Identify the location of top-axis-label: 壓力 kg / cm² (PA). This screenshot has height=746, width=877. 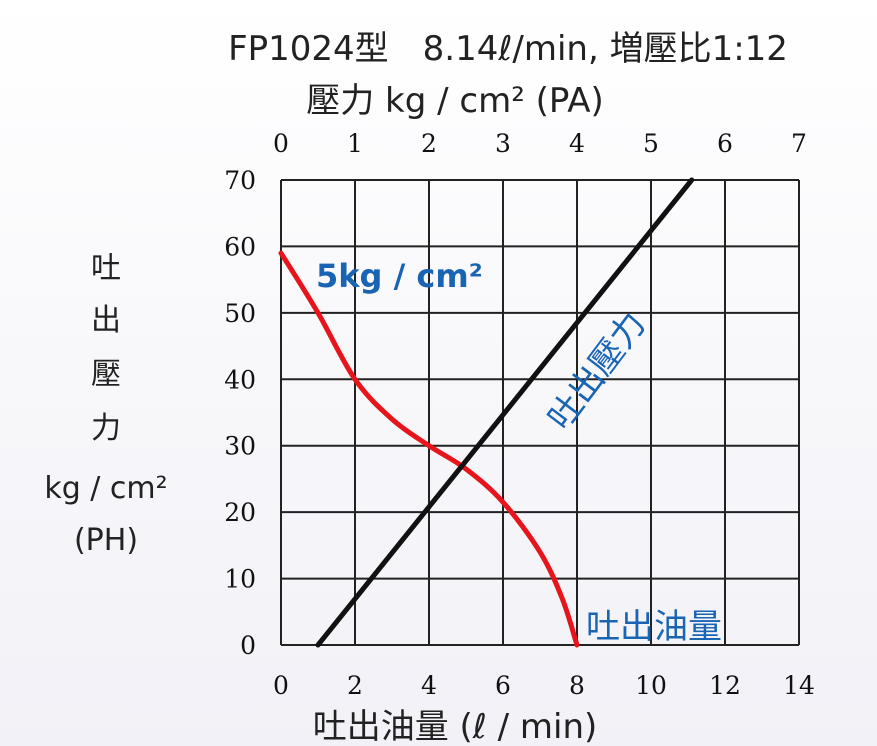
(455, 101).